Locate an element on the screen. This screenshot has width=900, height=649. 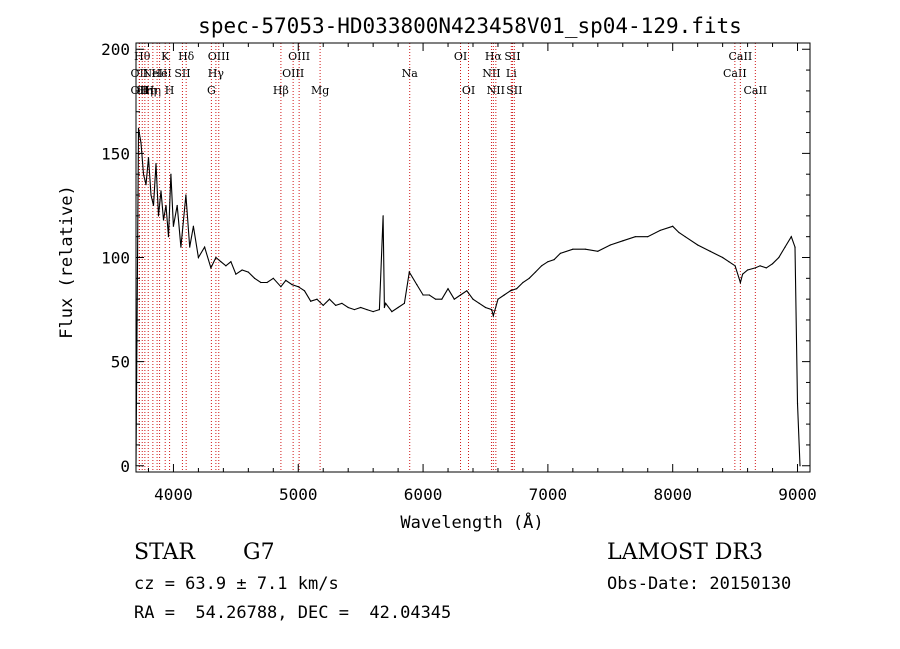
coordinates-readout: RA = 54.26788, DEC = 42.04345 is located at coordinates (293, 613).